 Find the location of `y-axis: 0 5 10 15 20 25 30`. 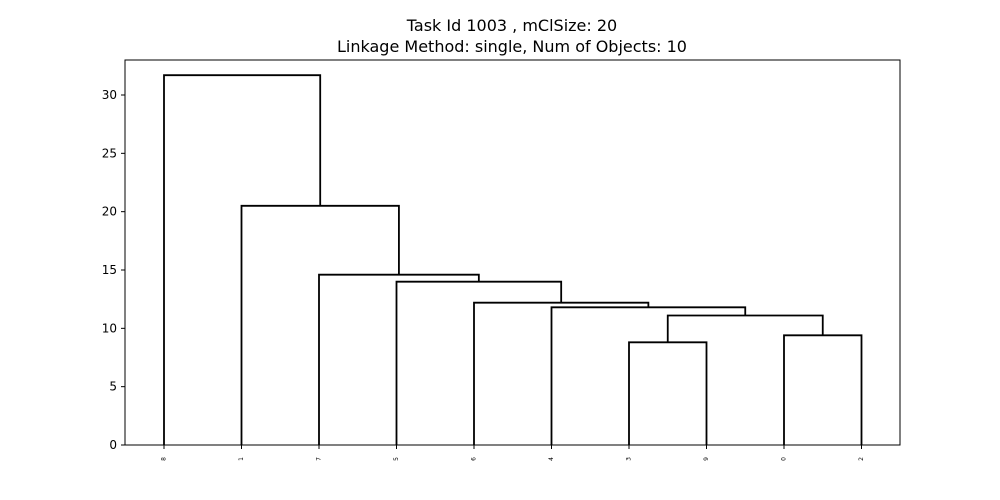

y-axis: 0 5 10 15 20 25 30 is located at coordinates (113, 270).